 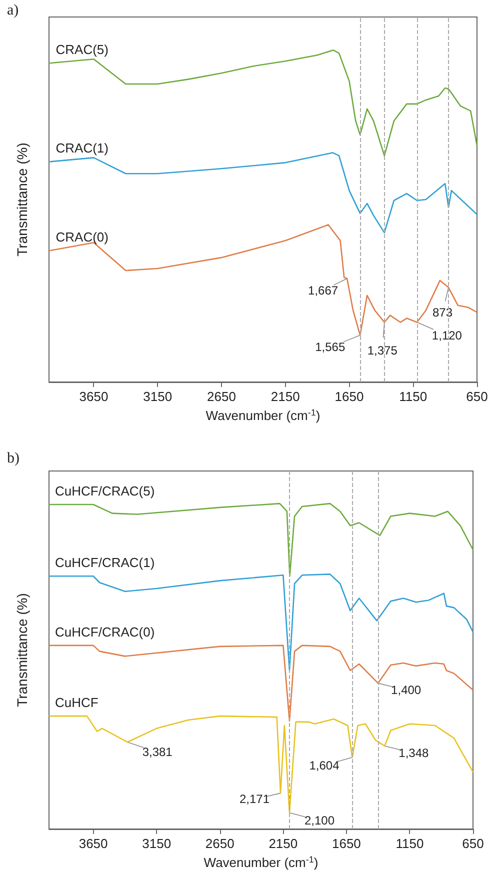 What do you see at coordinates (330, 347) in the screenshot?
I see `annotation: 1,565` at bounding box center [330, 347].